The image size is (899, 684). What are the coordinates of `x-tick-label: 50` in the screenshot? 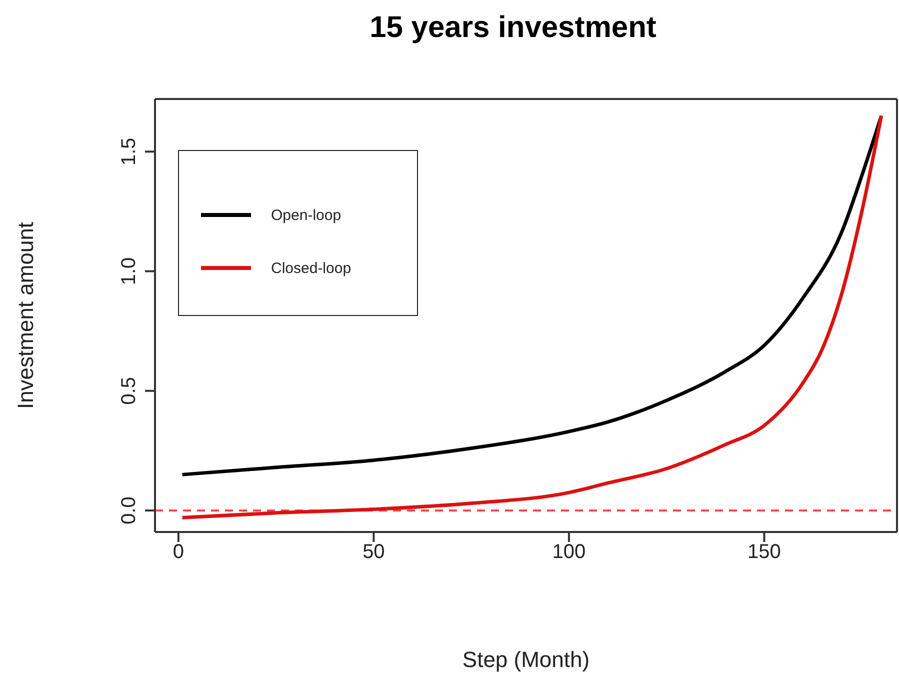 It's located at (373, 552).